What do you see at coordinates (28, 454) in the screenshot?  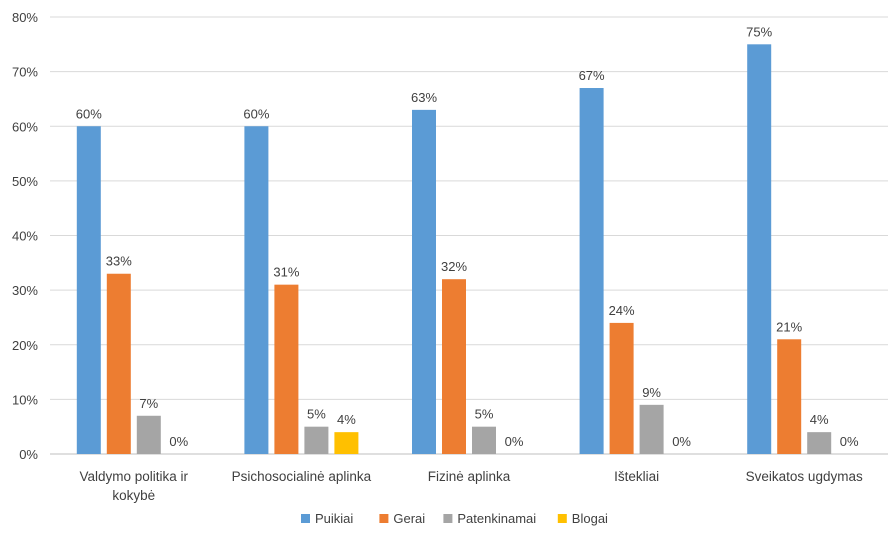 I see `y-tick-label: 0%` at bounding box center [28, 454].